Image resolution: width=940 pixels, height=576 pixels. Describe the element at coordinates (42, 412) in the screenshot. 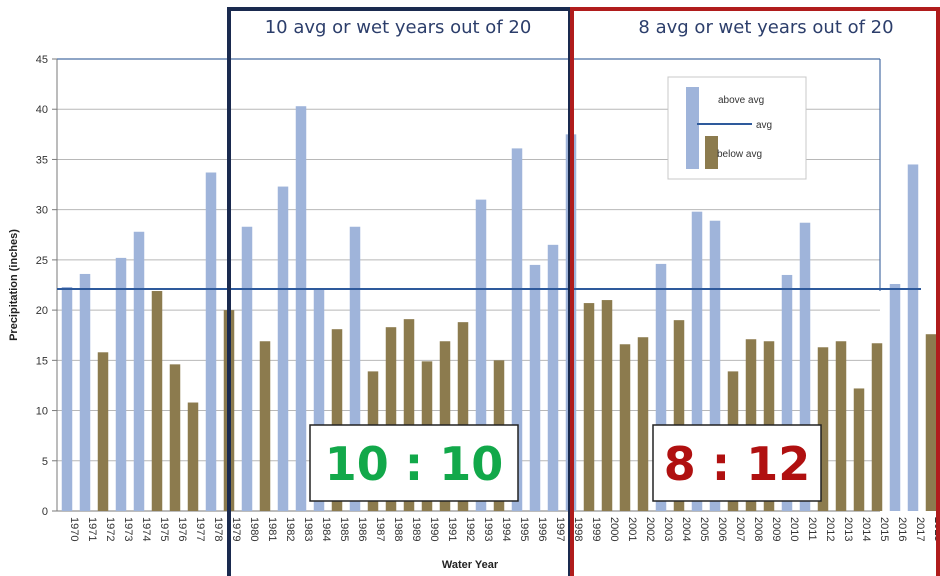

I see `y-tick-label: 10` at that location.